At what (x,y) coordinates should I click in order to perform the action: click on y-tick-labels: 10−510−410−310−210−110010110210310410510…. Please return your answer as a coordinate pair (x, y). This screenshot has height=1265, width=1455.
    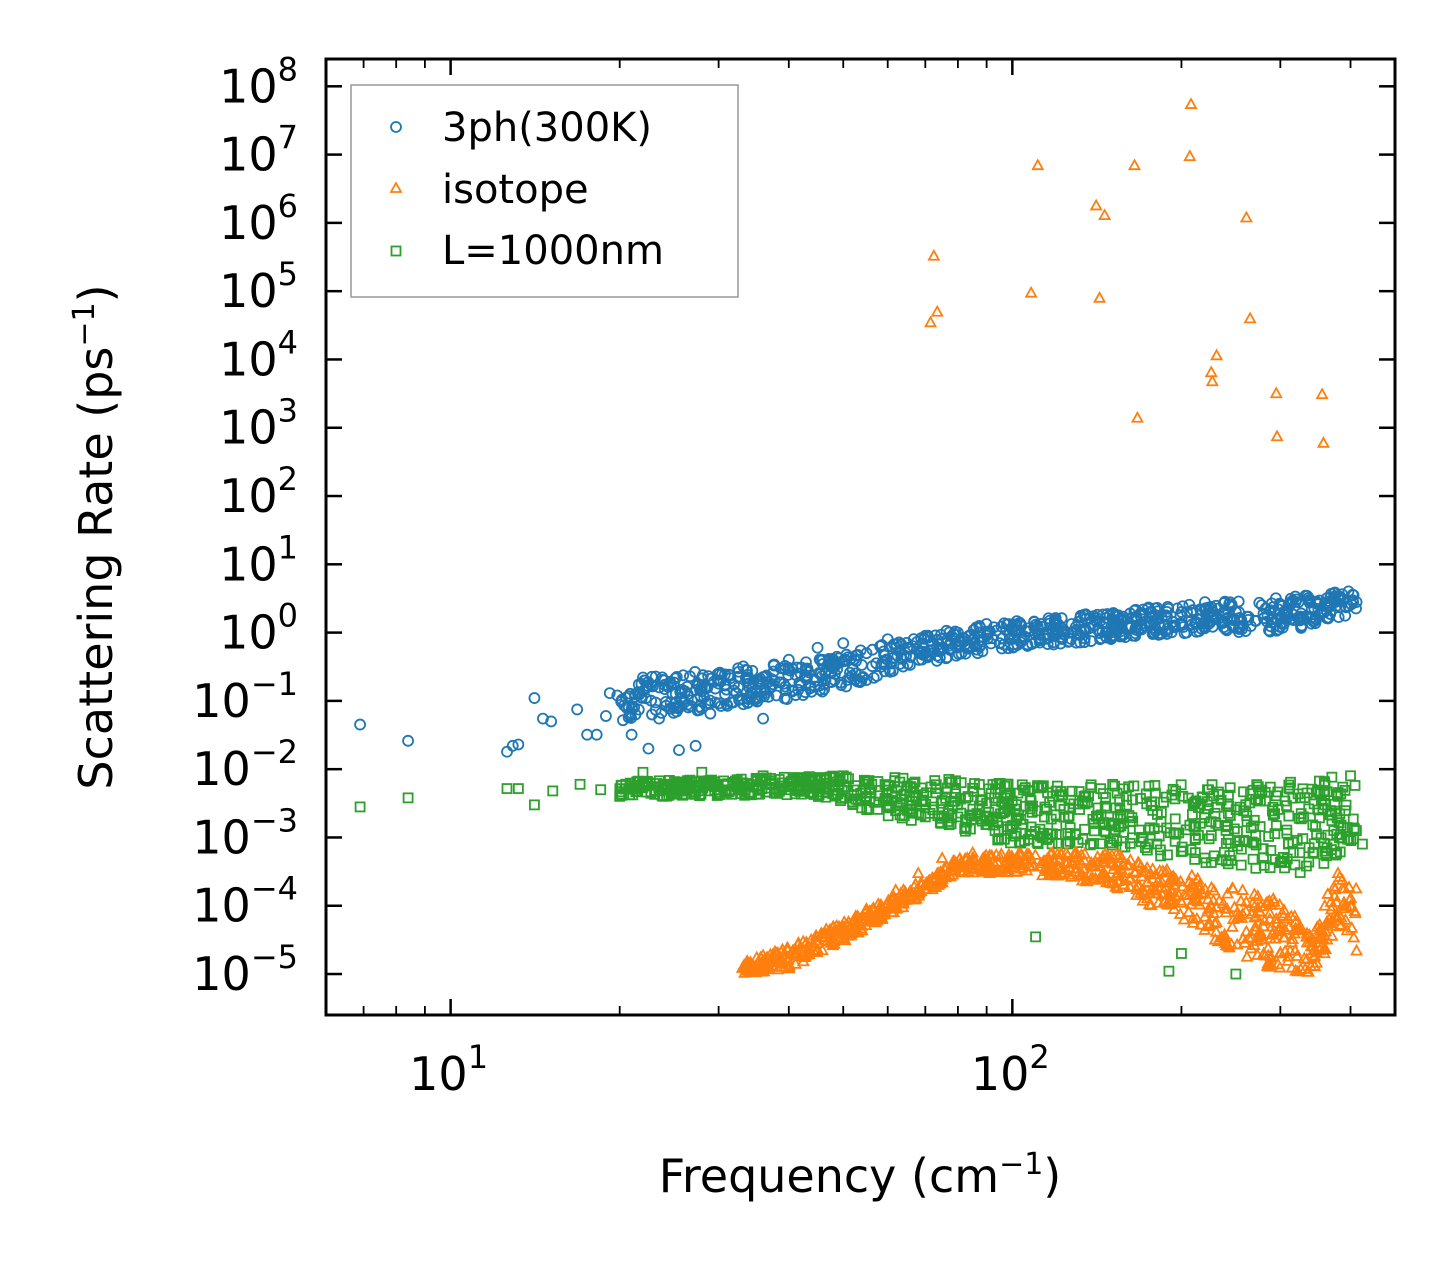
    Looking at the image, I should click on (245, 525).